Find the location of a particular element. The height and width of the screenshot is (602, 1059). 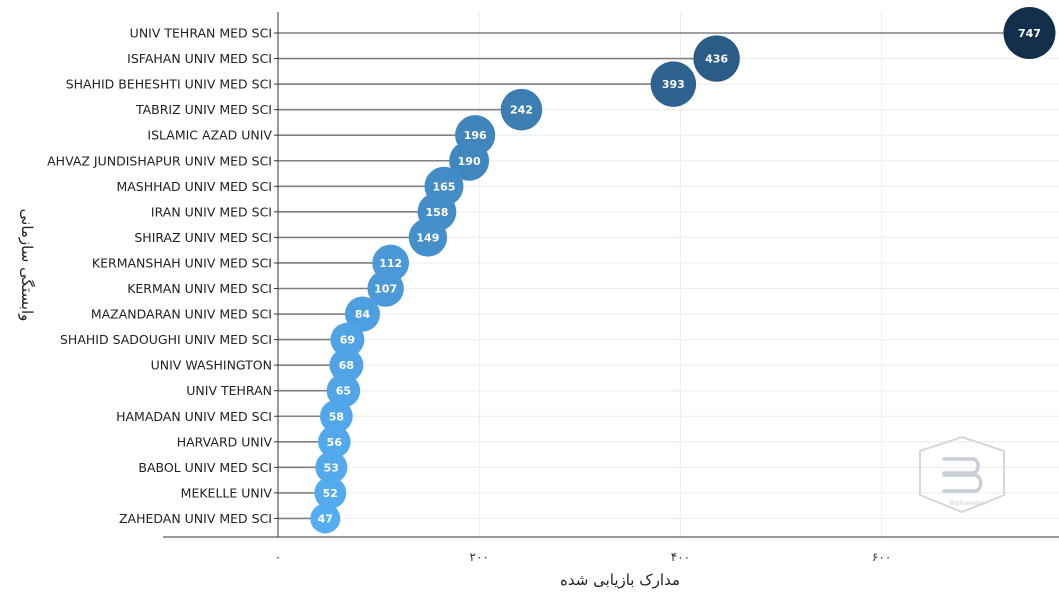

data-value-label: 242 is located at coordinates (521, 110).